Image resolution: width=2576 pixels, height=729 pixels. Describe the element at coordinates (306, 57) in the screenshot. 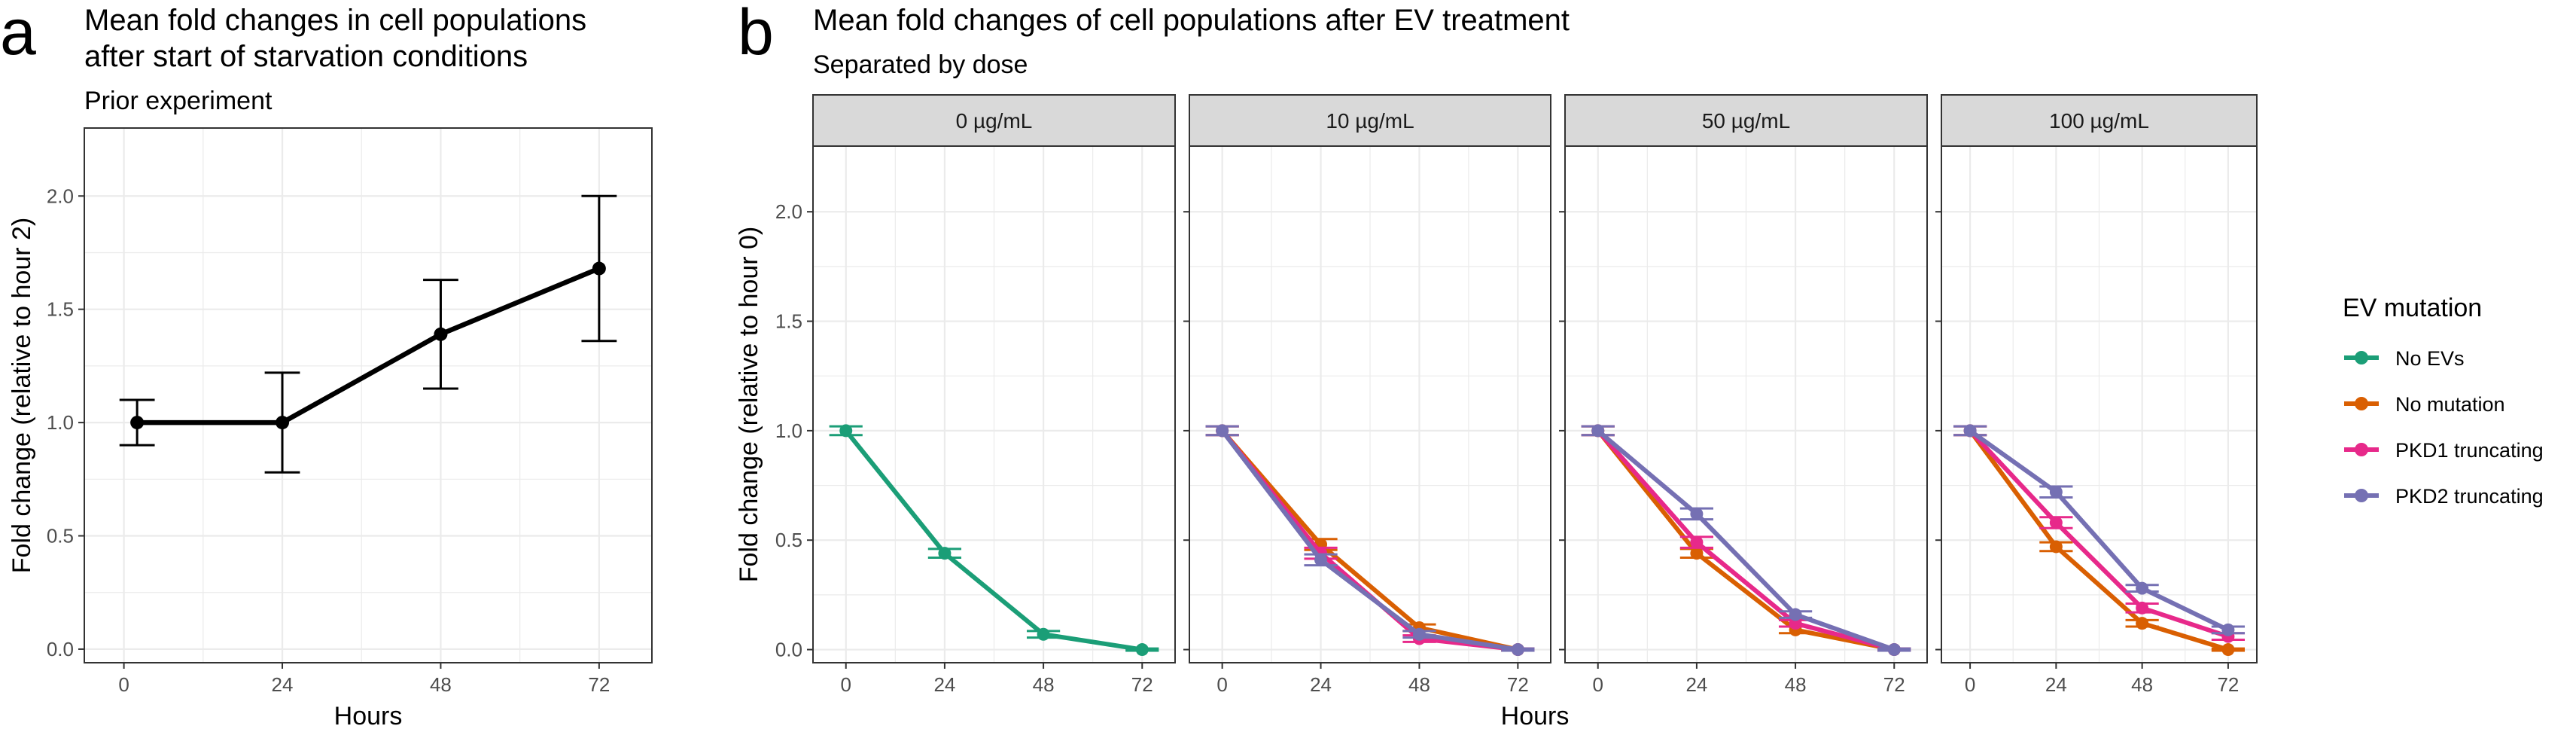

I see `panel-a-title-line2: after start of starvation conditions` at that location.